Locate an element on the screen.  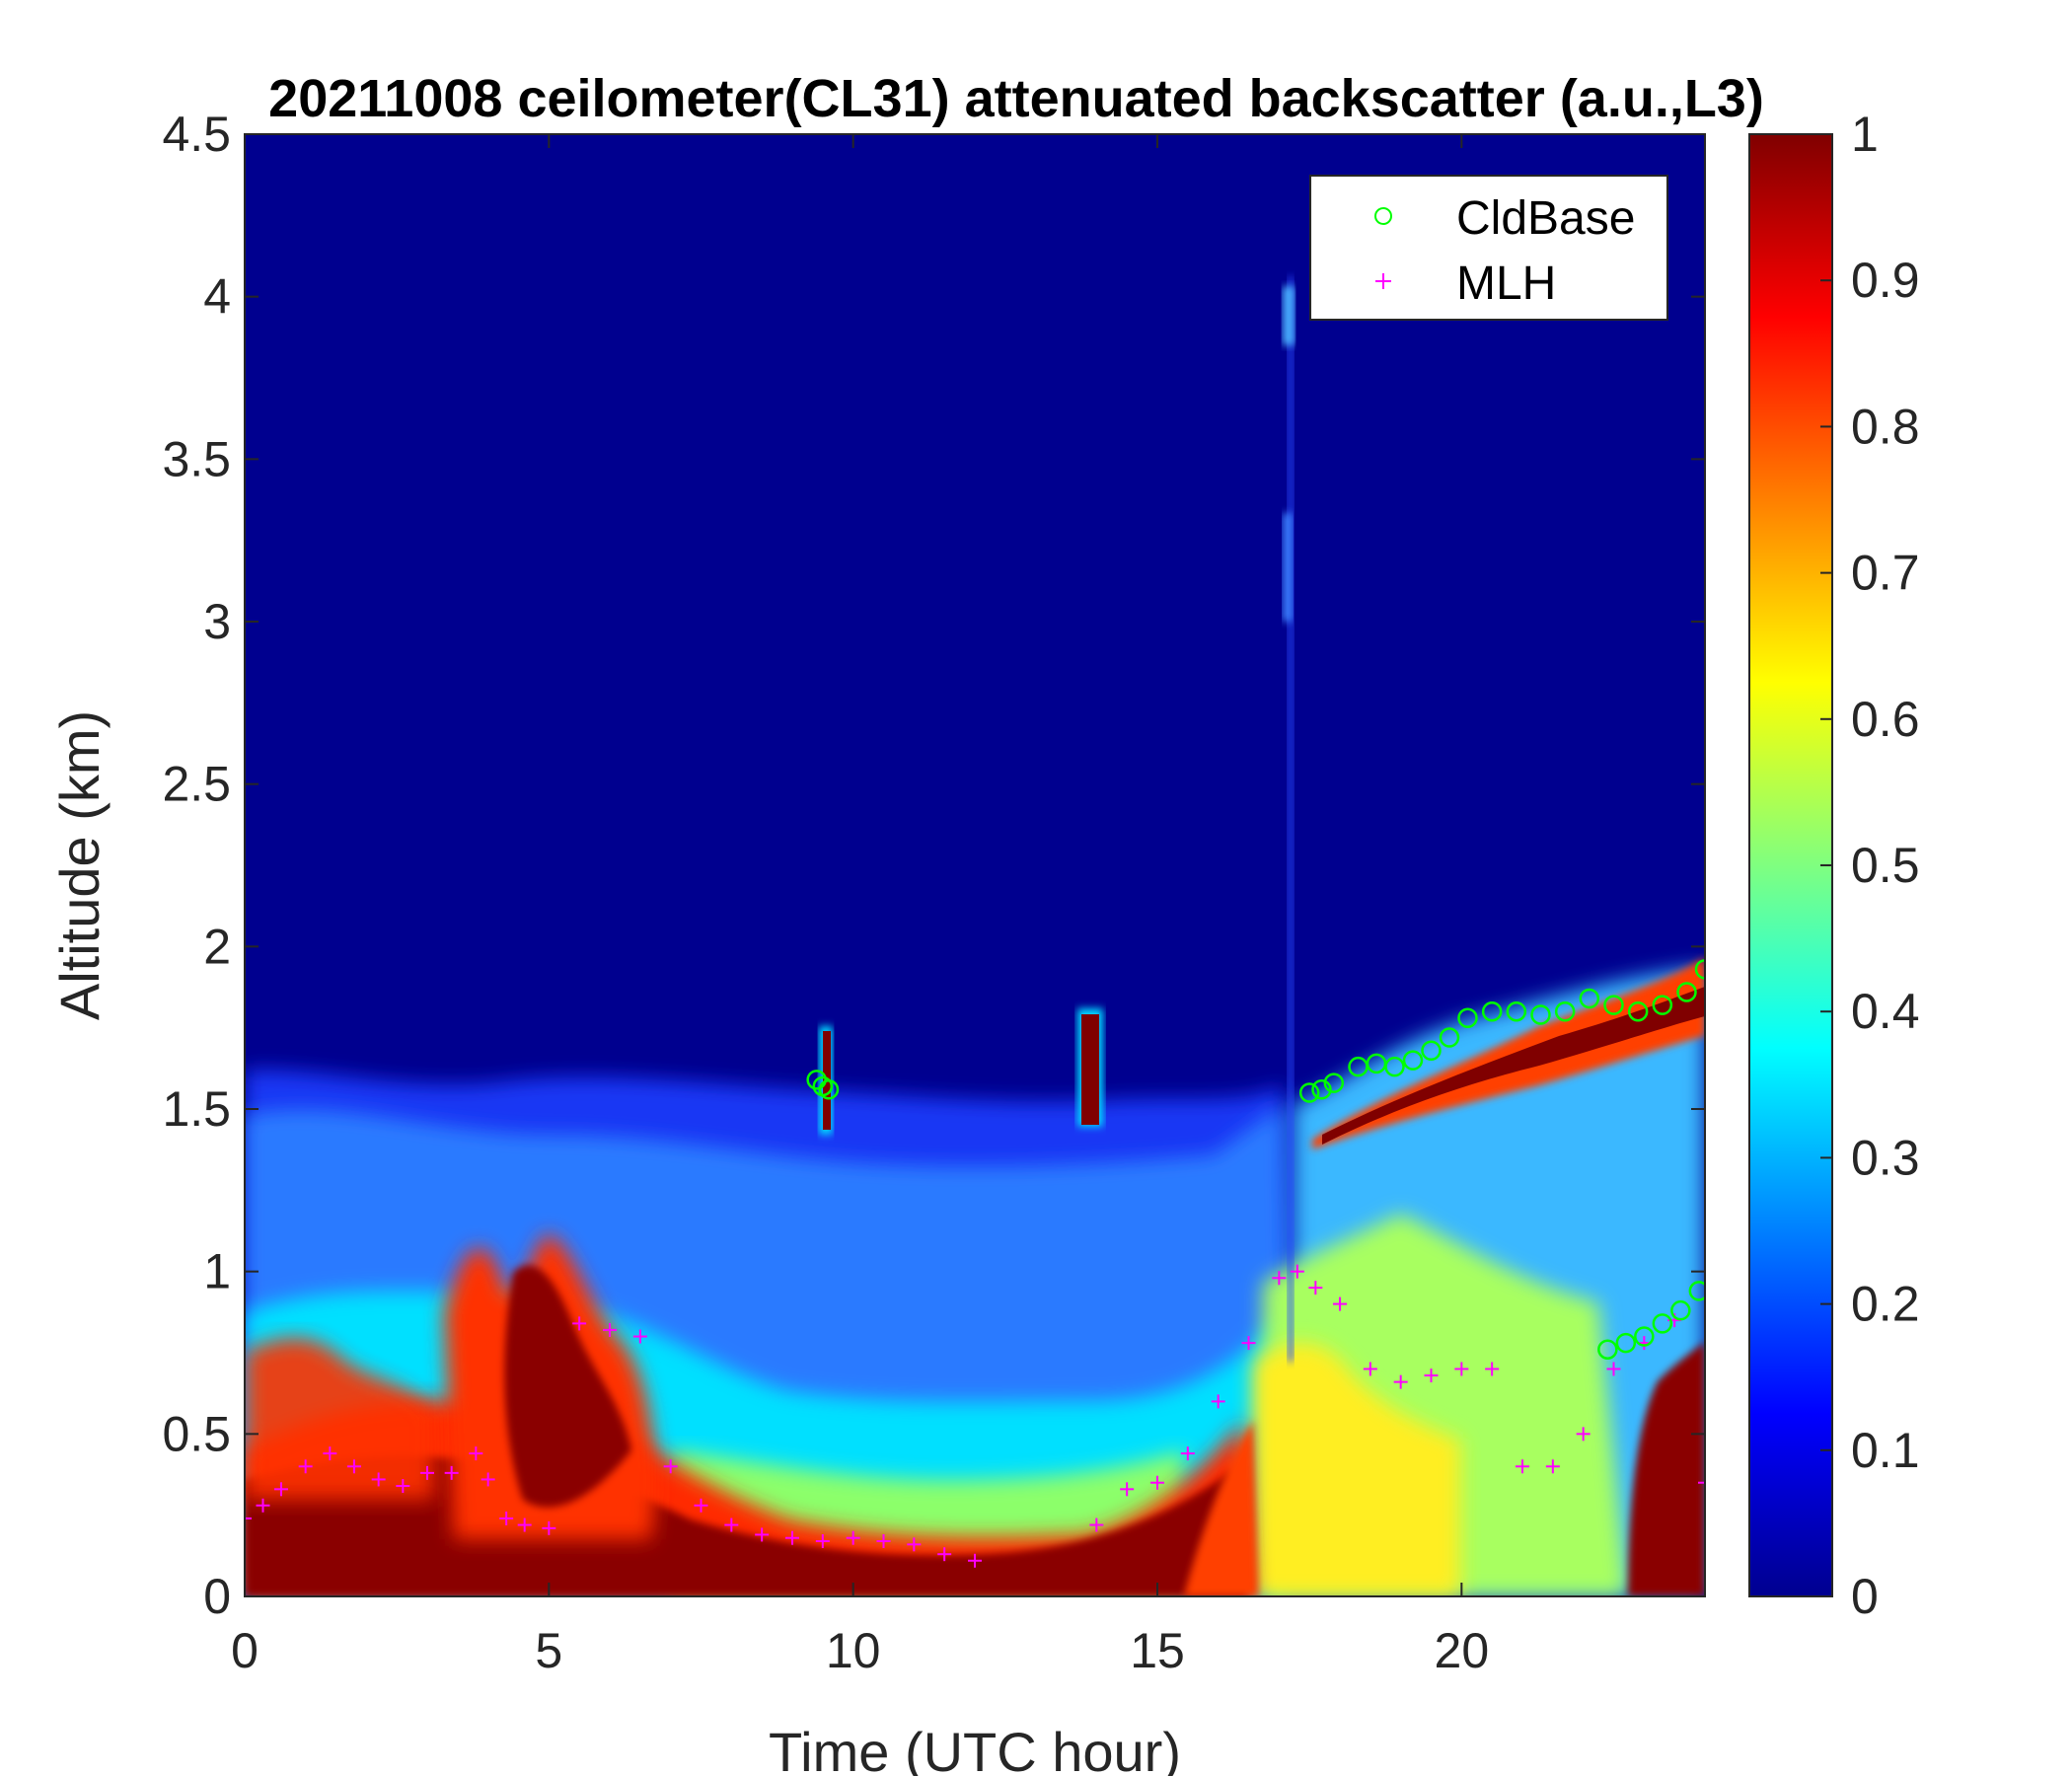
y-tick-label: 0 is located at coordinates (217, 1596).